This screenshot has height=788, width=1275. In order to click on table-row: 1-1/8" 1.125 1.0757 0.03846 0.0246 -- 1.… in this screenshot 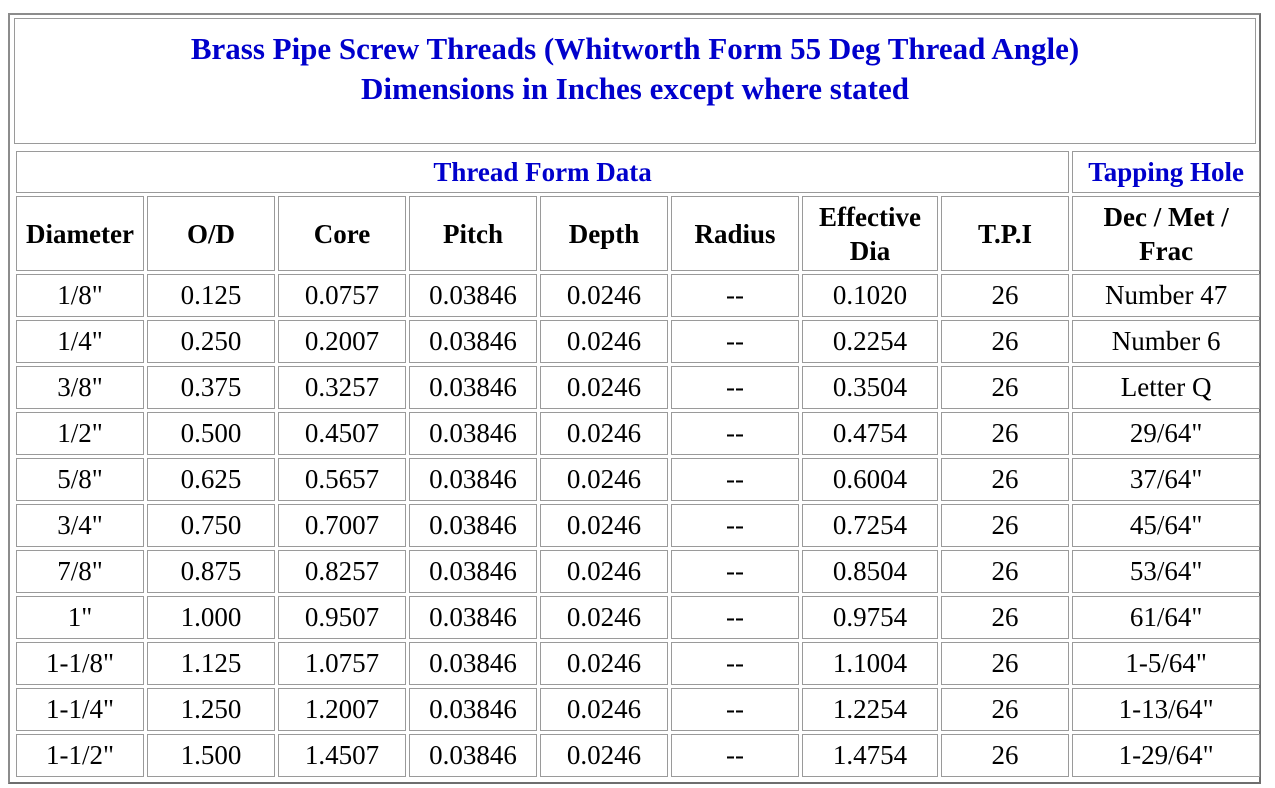, I will do `click(638, 663)`.